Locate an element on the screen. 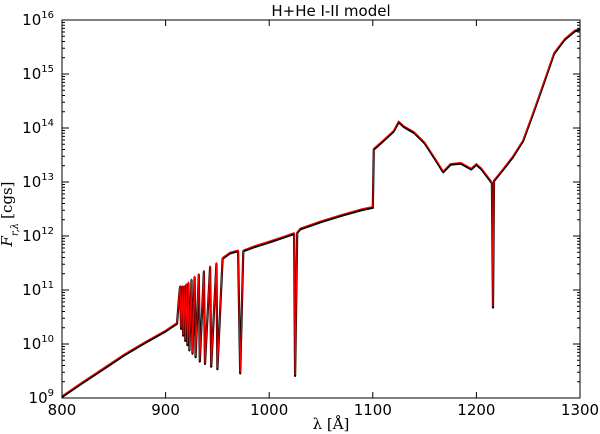 The image size is (600, 434). x-tick-label: 800 is located at coordinates (62, 410).